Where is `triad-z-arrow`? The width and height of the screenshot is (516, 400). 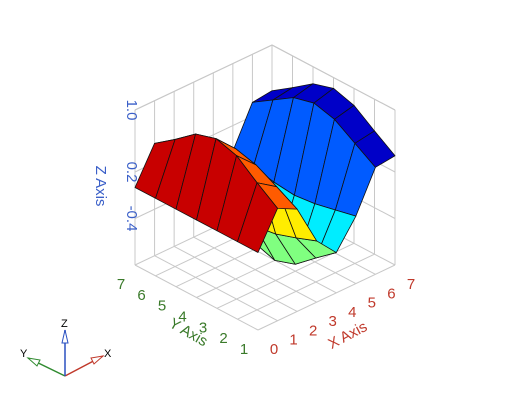 triad-z-arrow is located at coordinates (65, 336).